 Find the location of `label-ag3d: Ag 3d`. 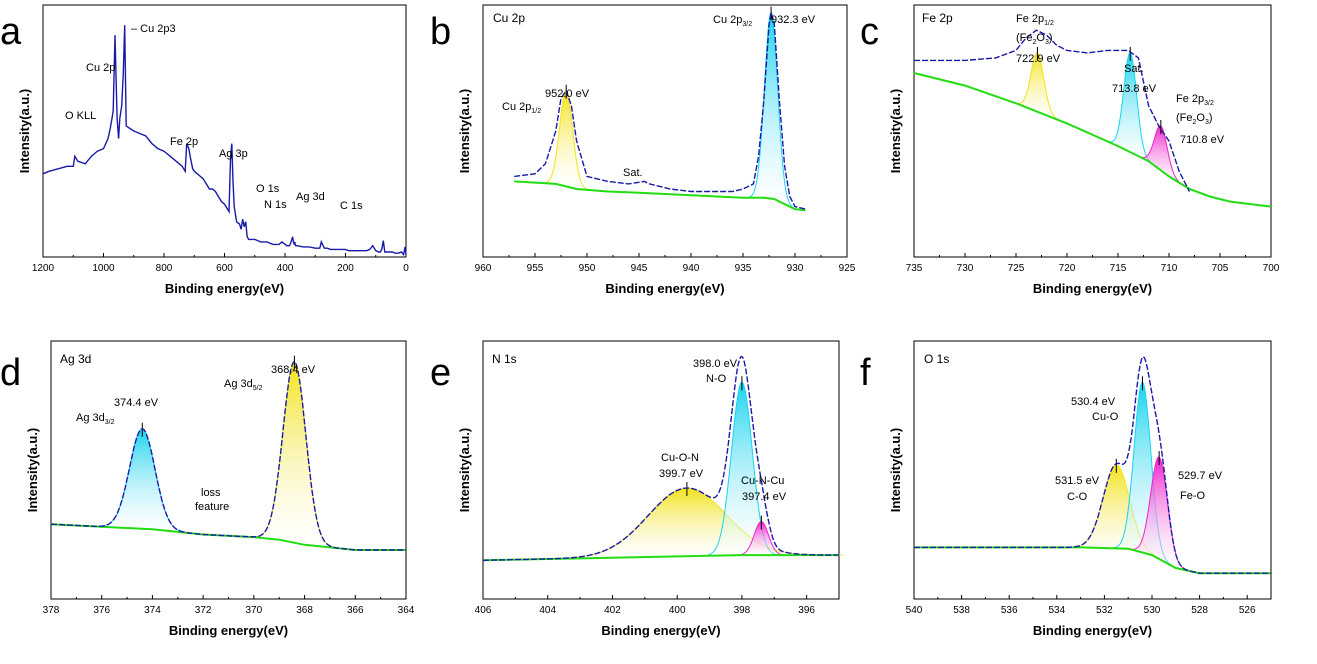

label-ag3d: Ag 3d is located at coordinates (310, 197).